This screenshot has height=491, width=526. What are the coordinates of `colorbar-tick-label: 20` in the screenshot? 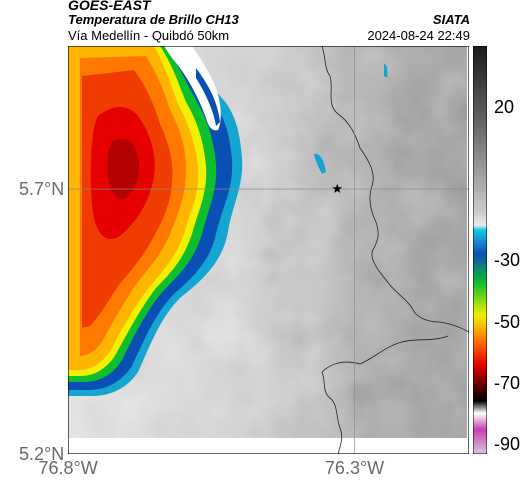 It's located at (504, 106).